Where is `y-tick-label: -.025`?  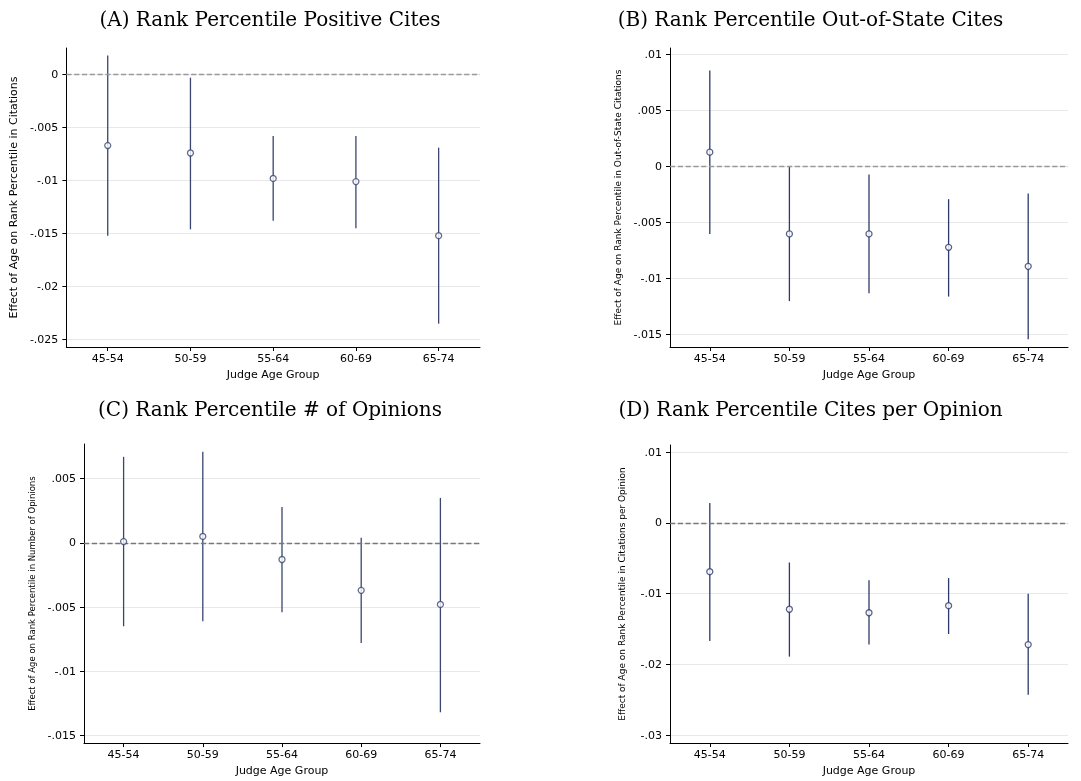
y-tick-label: -.025 is located at coordinates (44, 340).